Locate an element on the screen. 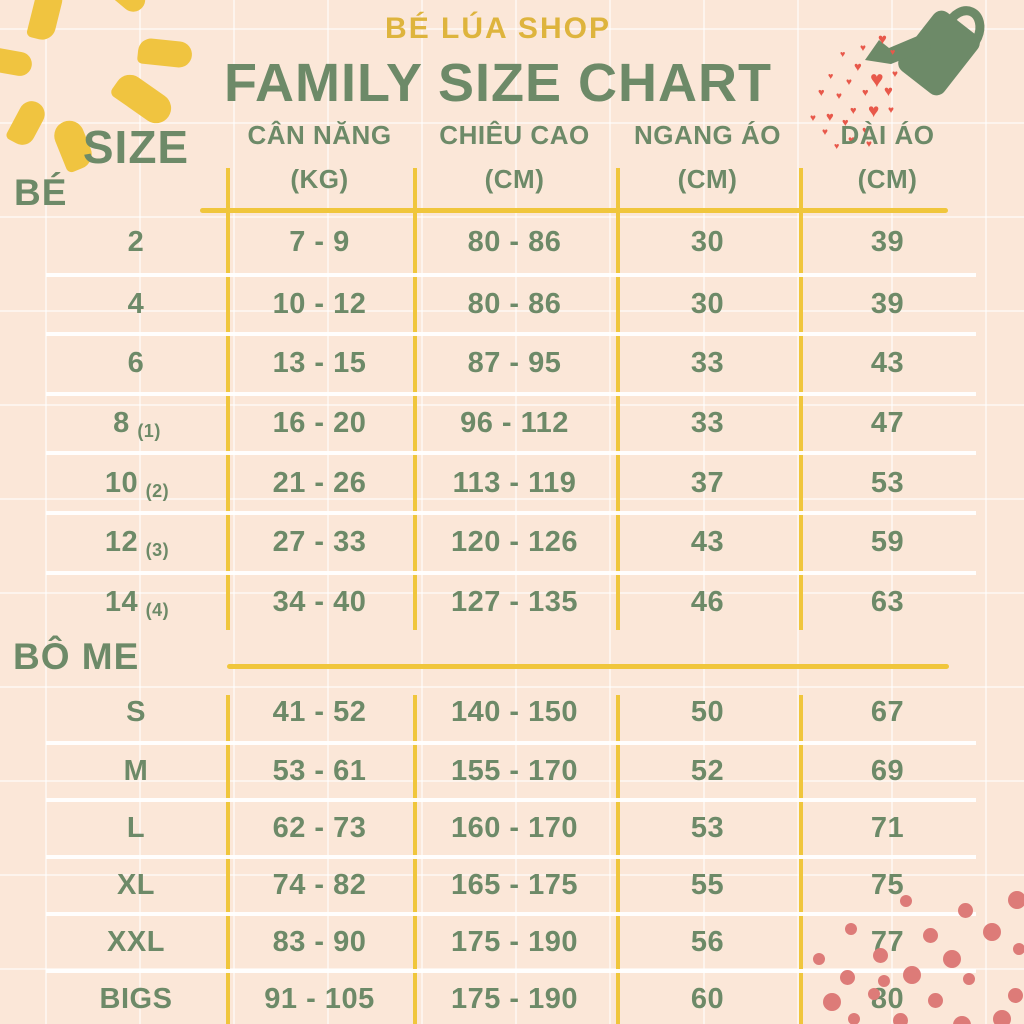  cell-length: 69 is located at coordinates (887, 771).